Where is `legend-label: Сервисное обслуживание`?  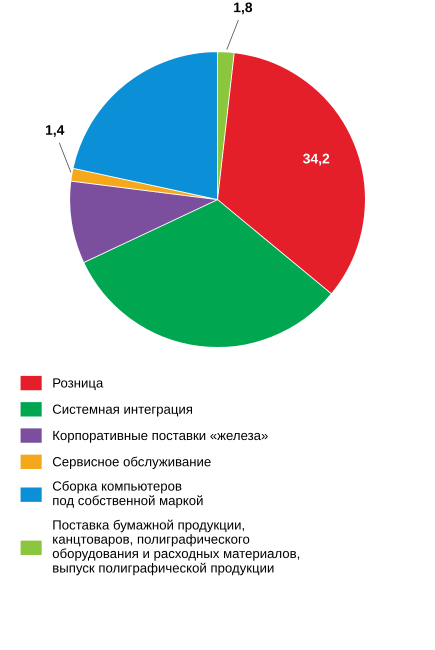 legend-label: Сервисное обслуживание is located at coordinates (131, 462).